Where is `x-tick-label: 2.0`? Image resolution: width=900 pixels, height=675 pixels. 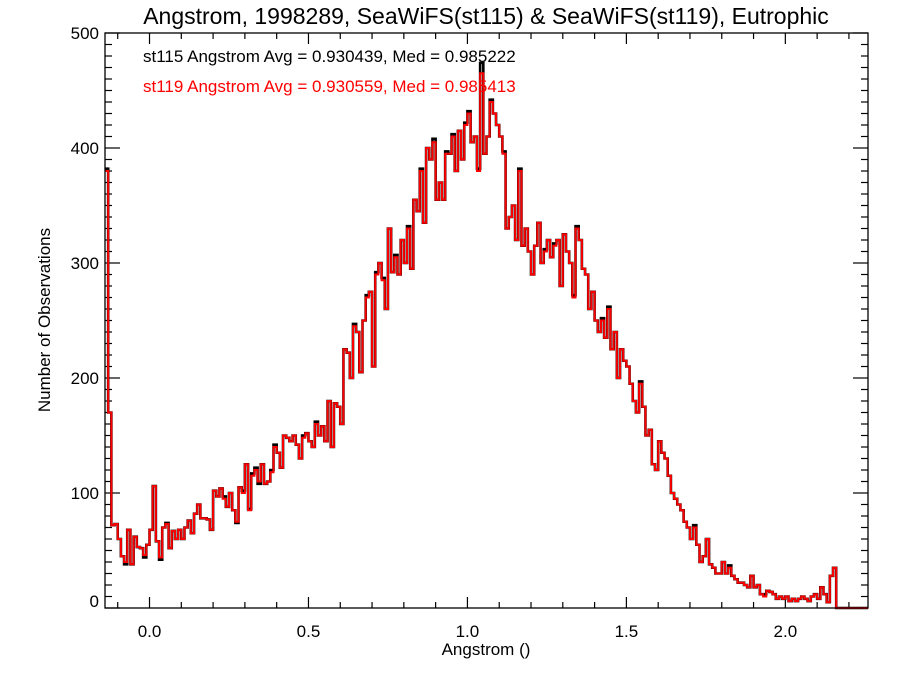 x-tick-label: 2.0 is located at coordinates (786, 631).